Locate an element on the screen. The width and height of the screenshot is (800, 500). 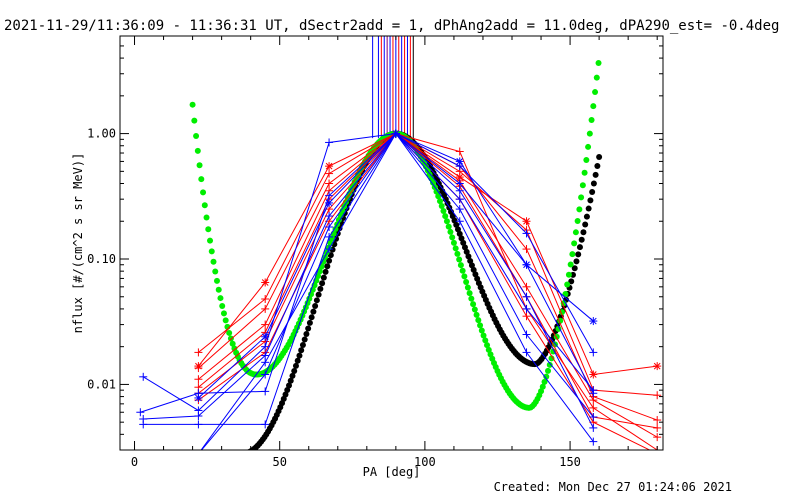
series-9-marker is located at coordinates (265, 391).